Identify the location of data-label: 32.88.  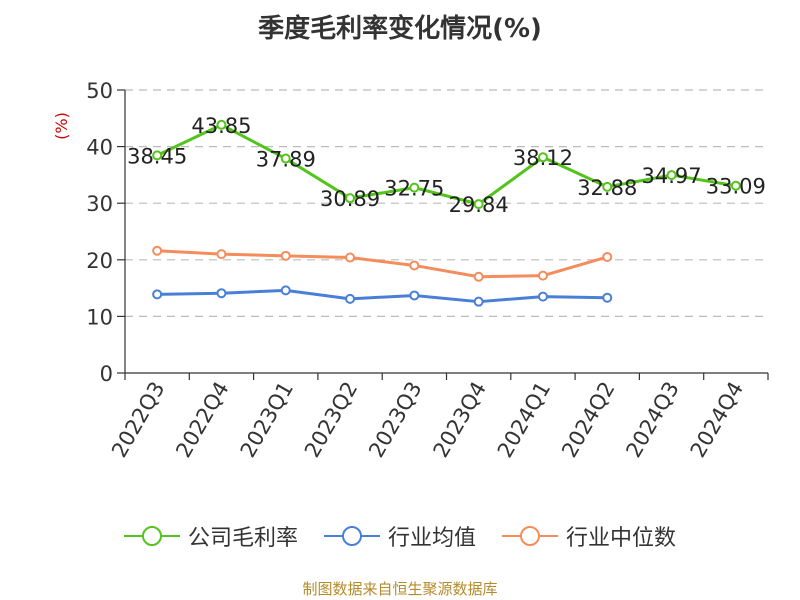
(607, 188).